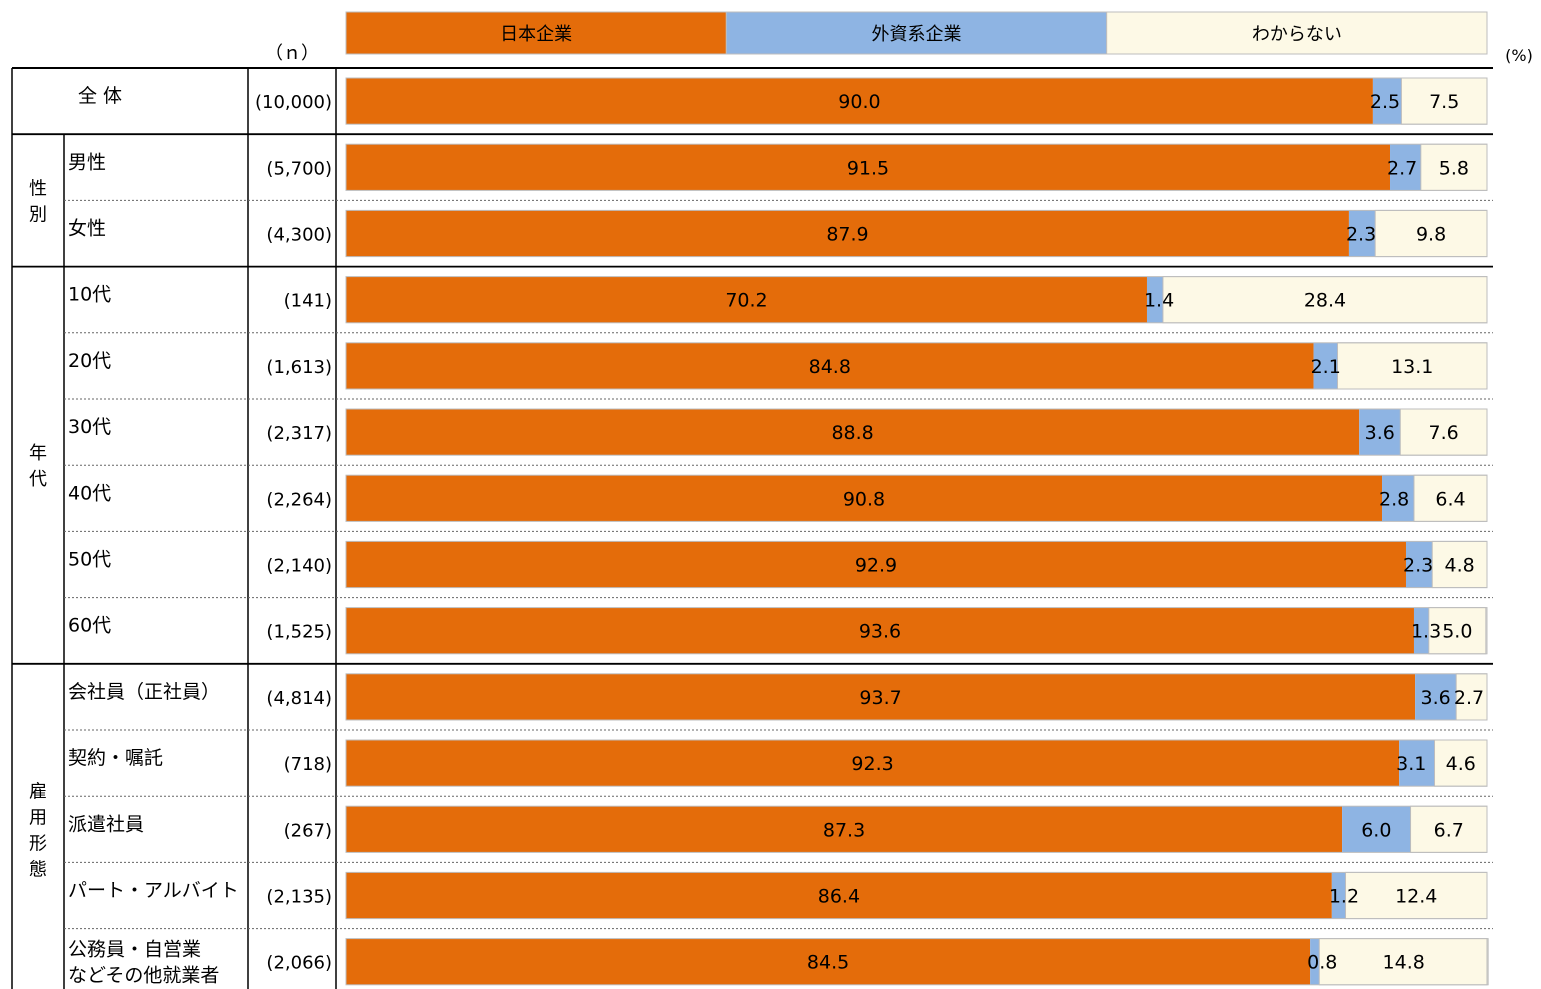  I want to click on category-label: 会社員（正社員）, so click(144, 692).